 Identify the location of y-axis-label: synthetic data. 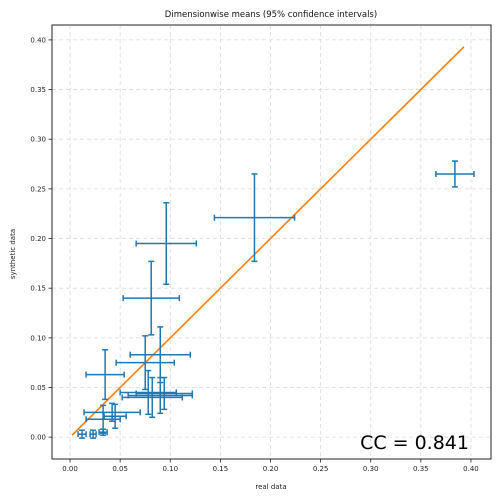
(13, 254).